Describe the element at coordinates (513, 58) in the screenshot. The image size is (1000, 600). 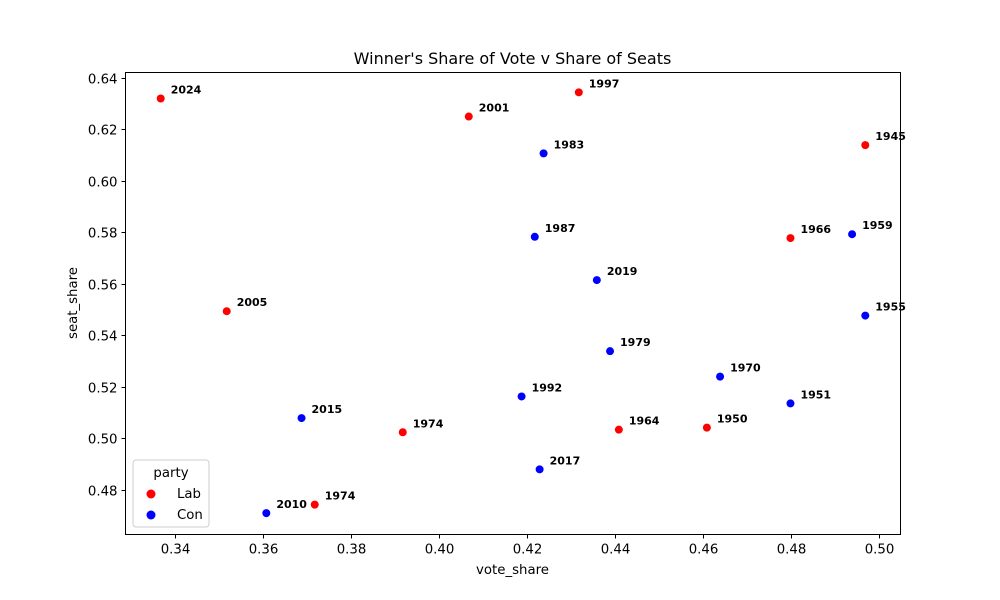
I see `chart-title: Winner's Share of Vote v Share of Seats` at that location.